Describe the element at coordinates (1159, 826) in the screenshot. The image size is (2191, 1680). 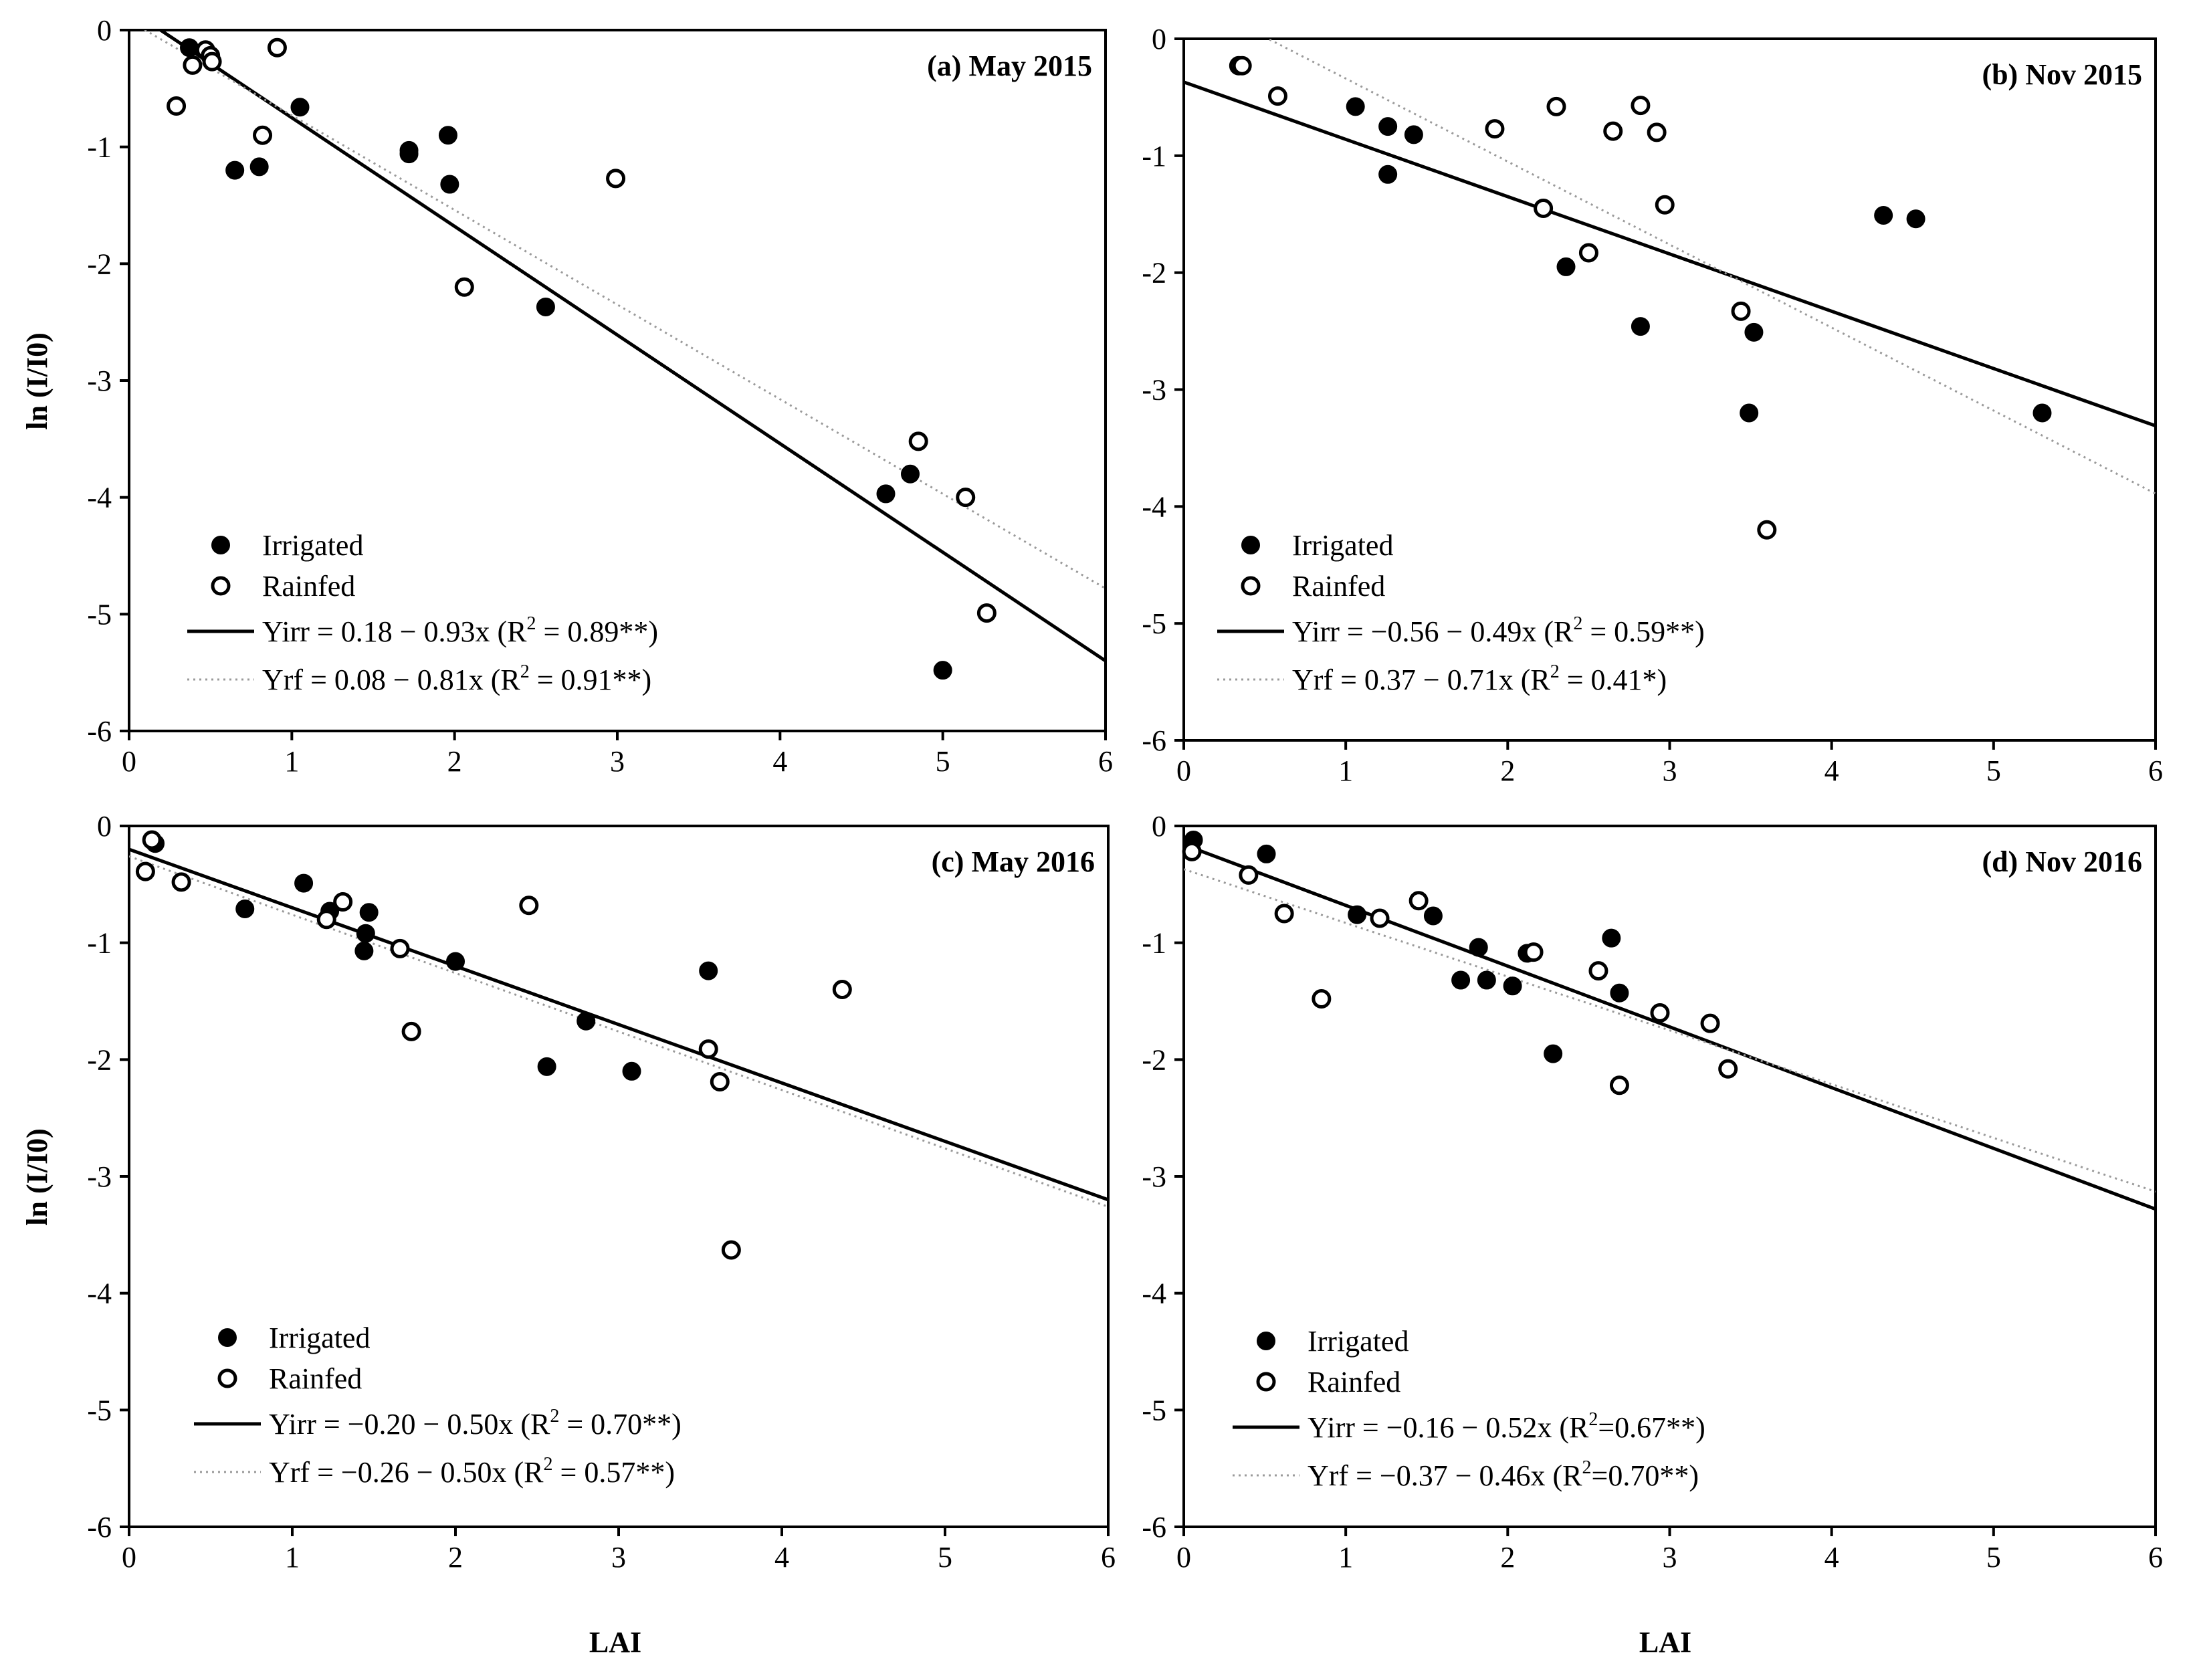
I see `y-tick-label: 0` at that location.